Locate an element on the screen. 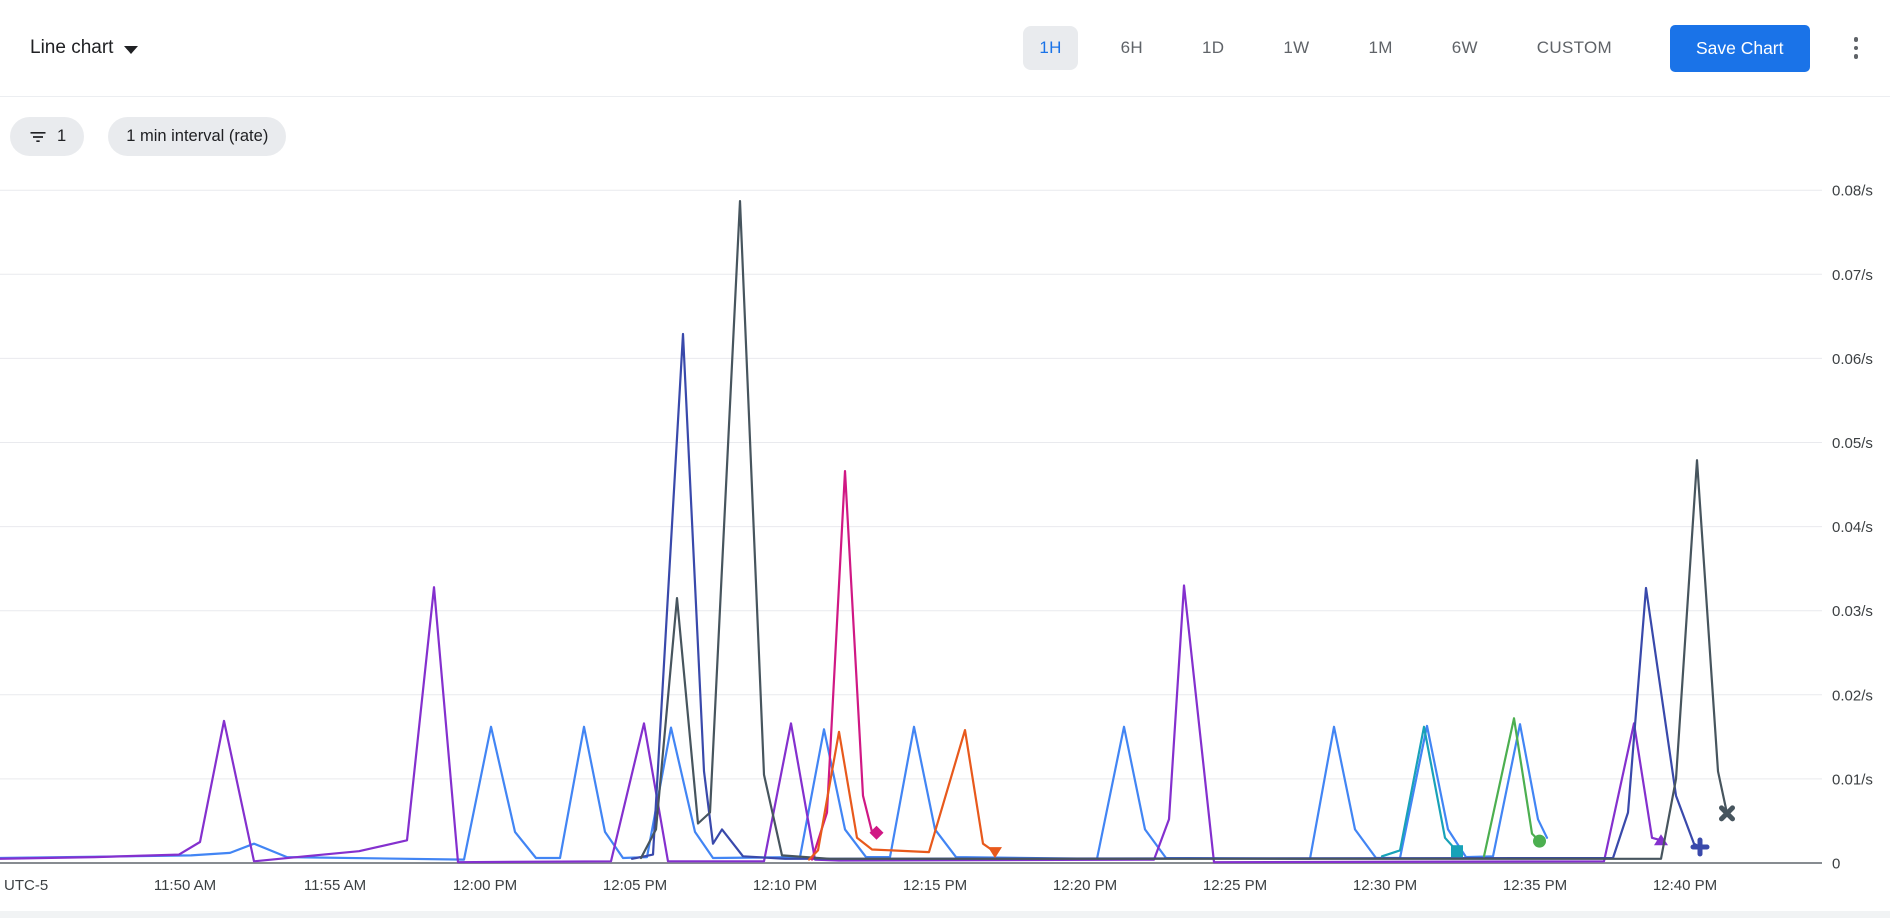  filter-chip: 1 is located at coordinates (47, 136).